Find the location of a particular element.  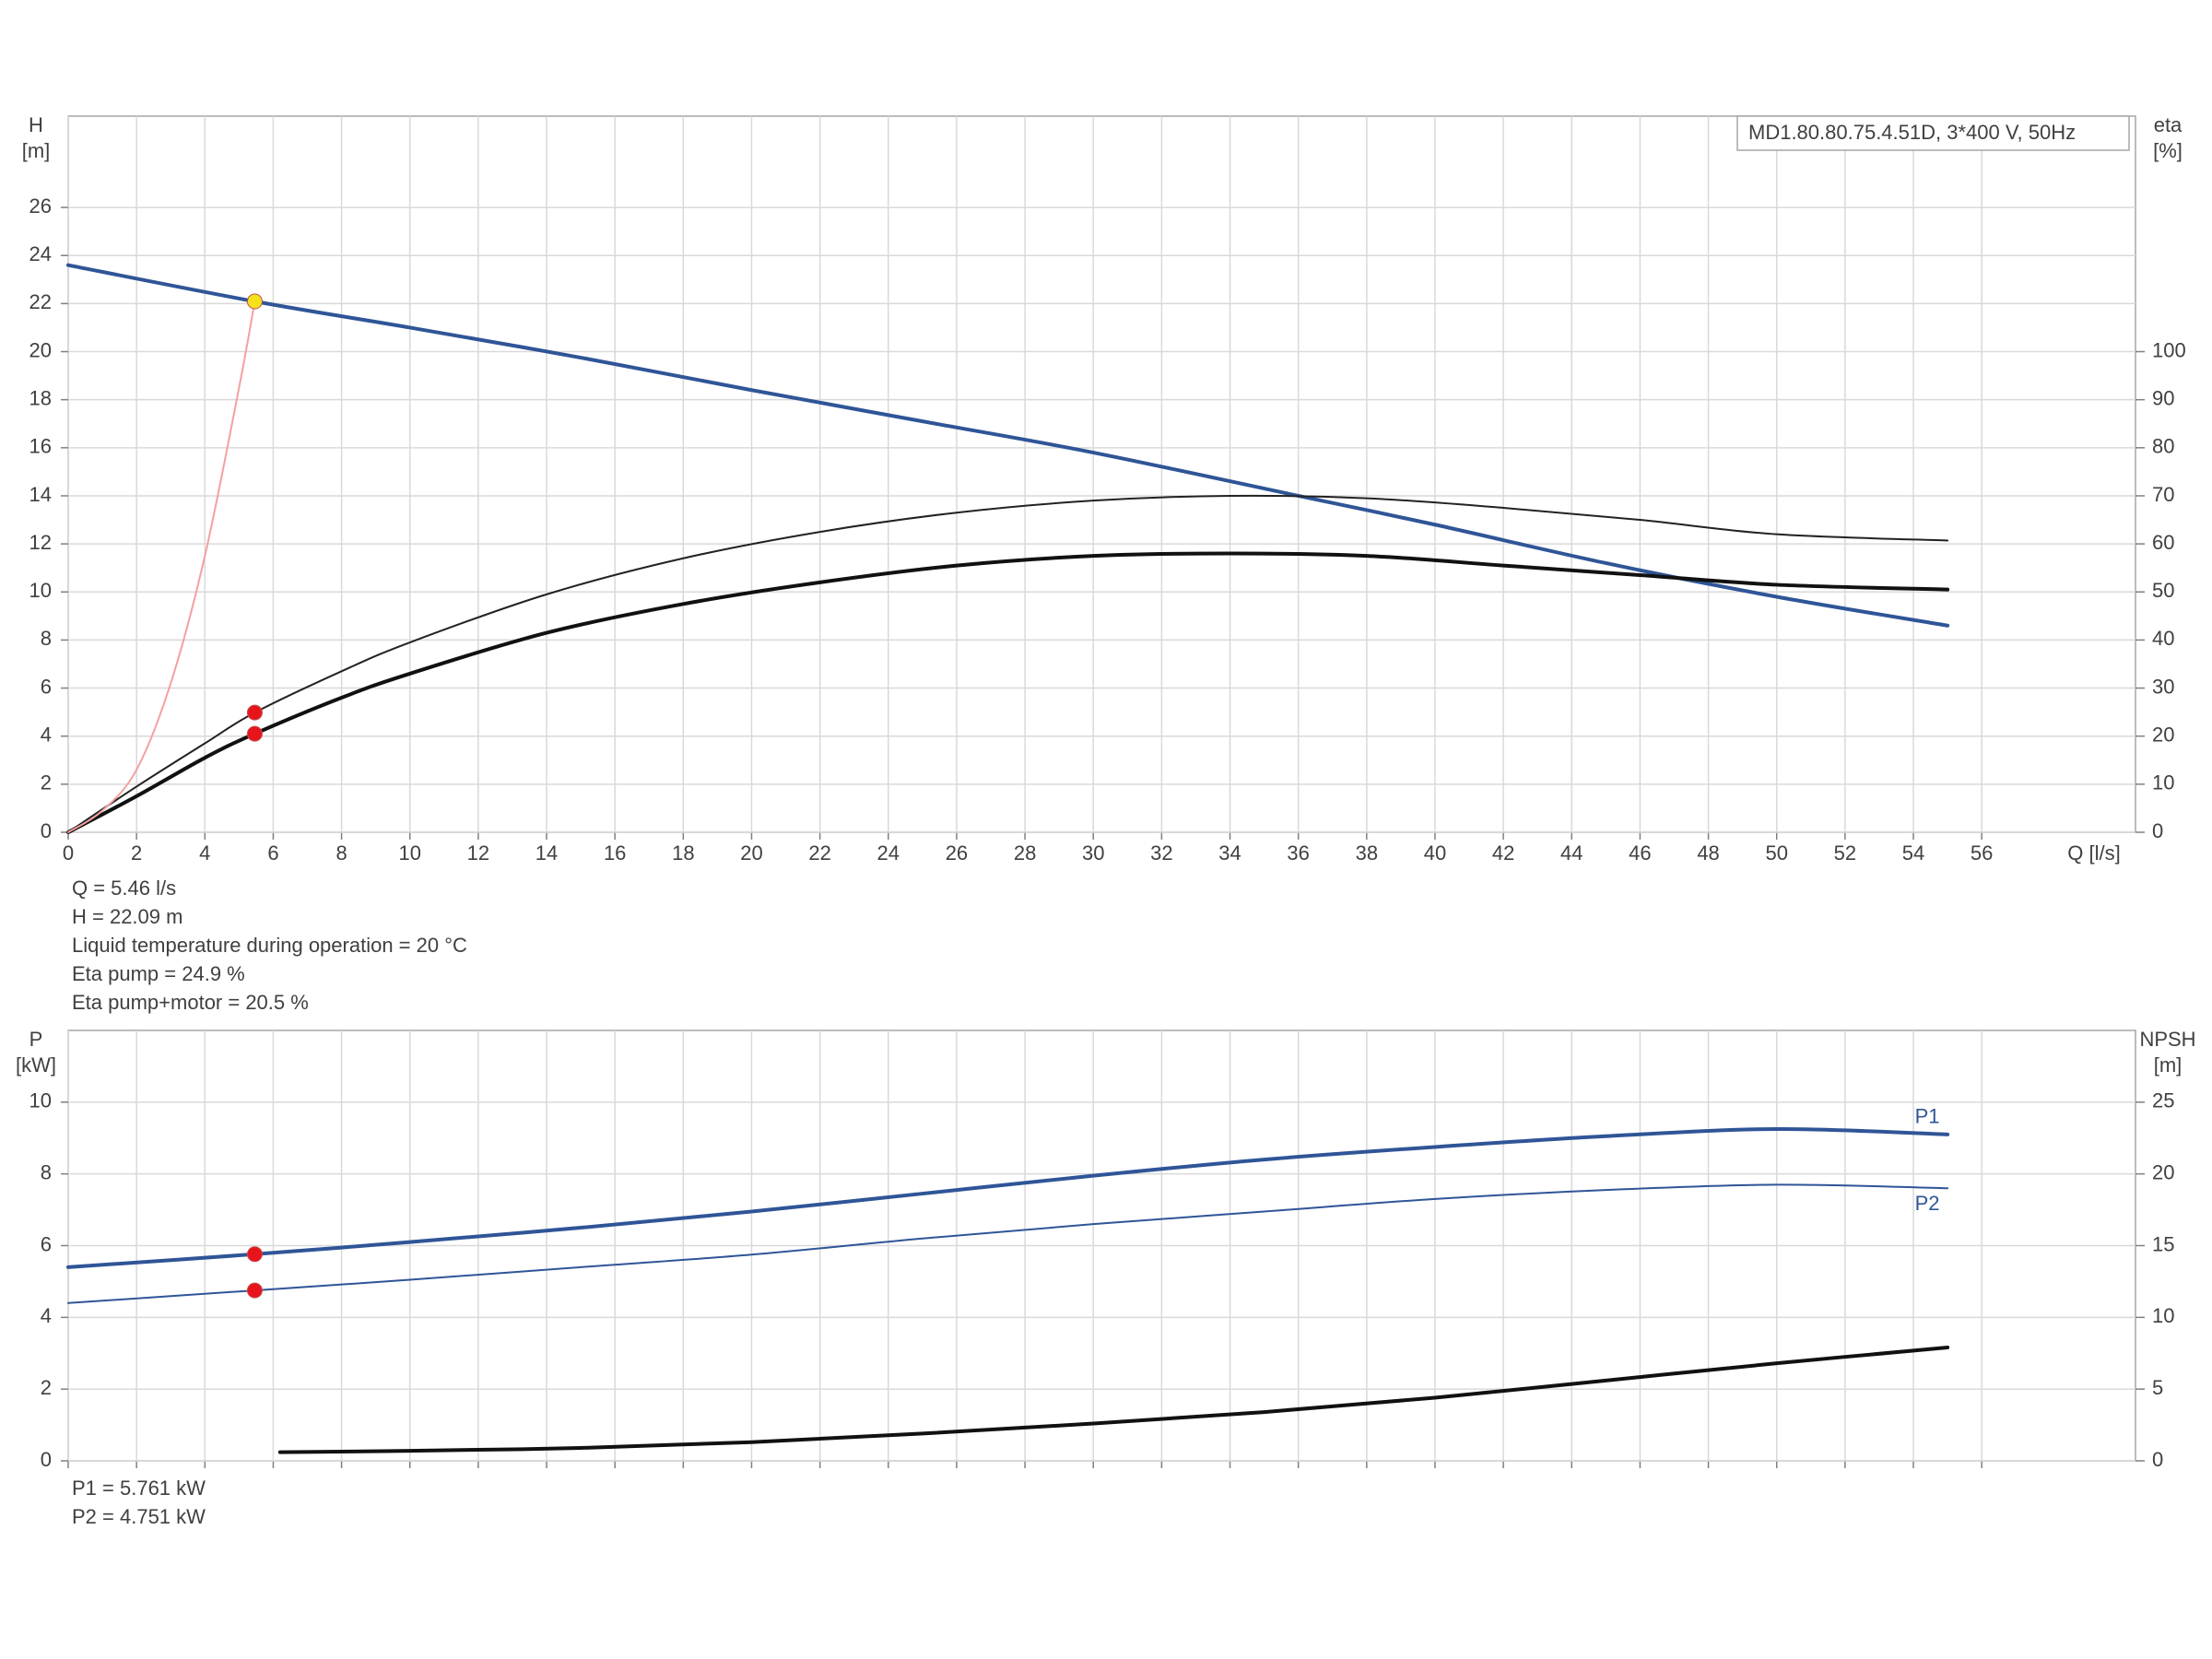

x-tick-label: 4 is located at coordinates (204, 853).